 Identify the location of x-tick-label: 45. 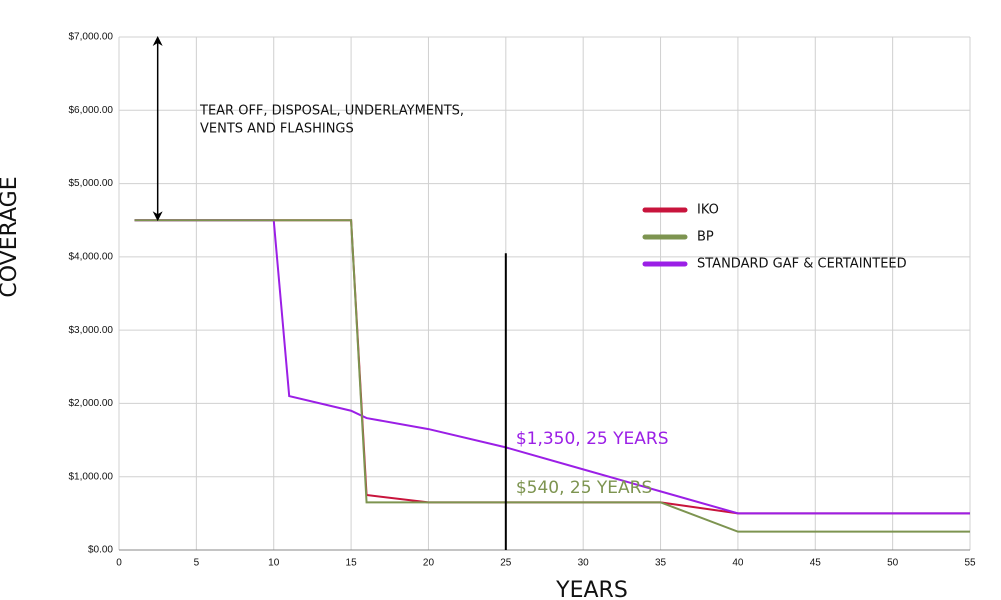
(816, 563).